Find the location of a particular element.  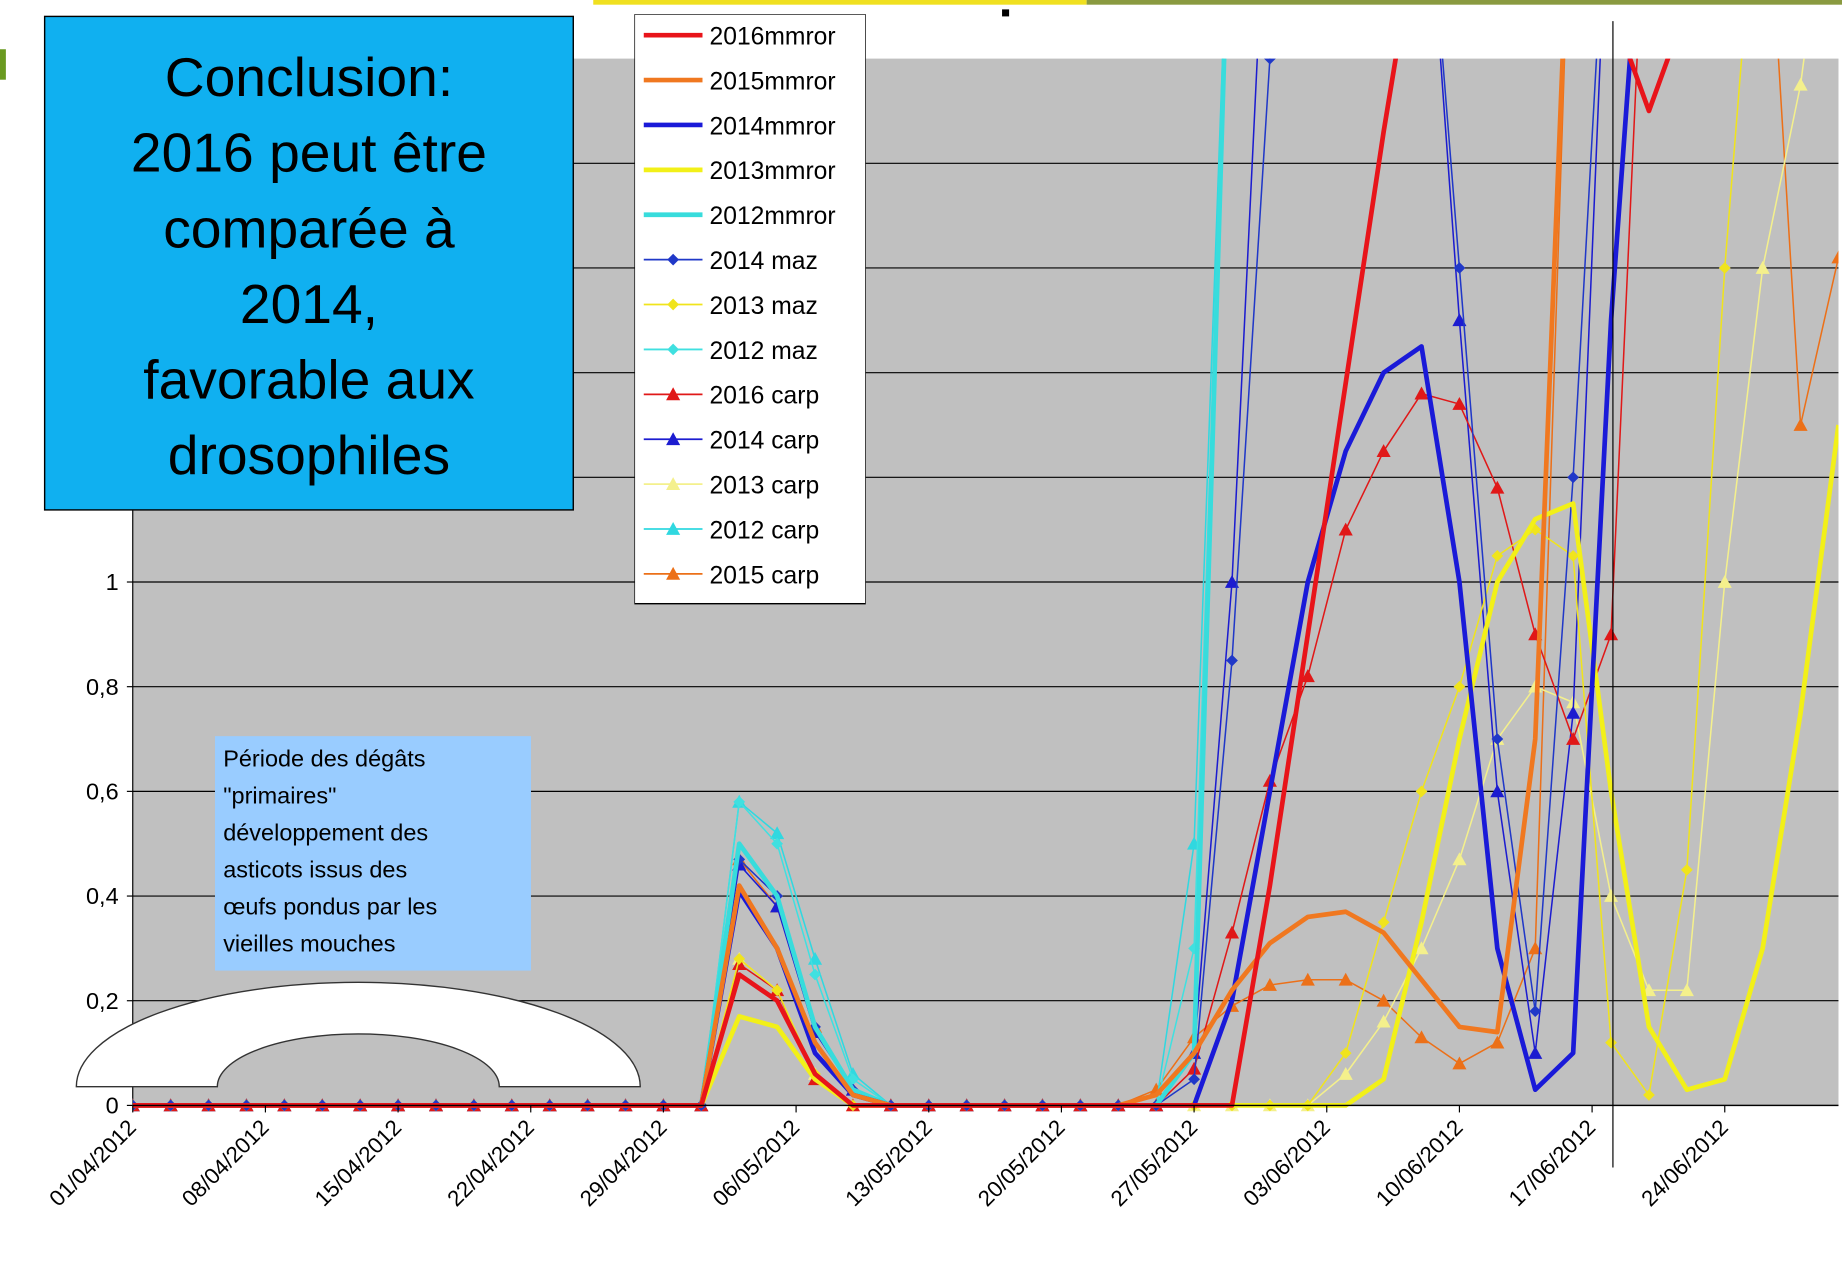

legend-label: 2012mmror is located at coordinates (773, 216).